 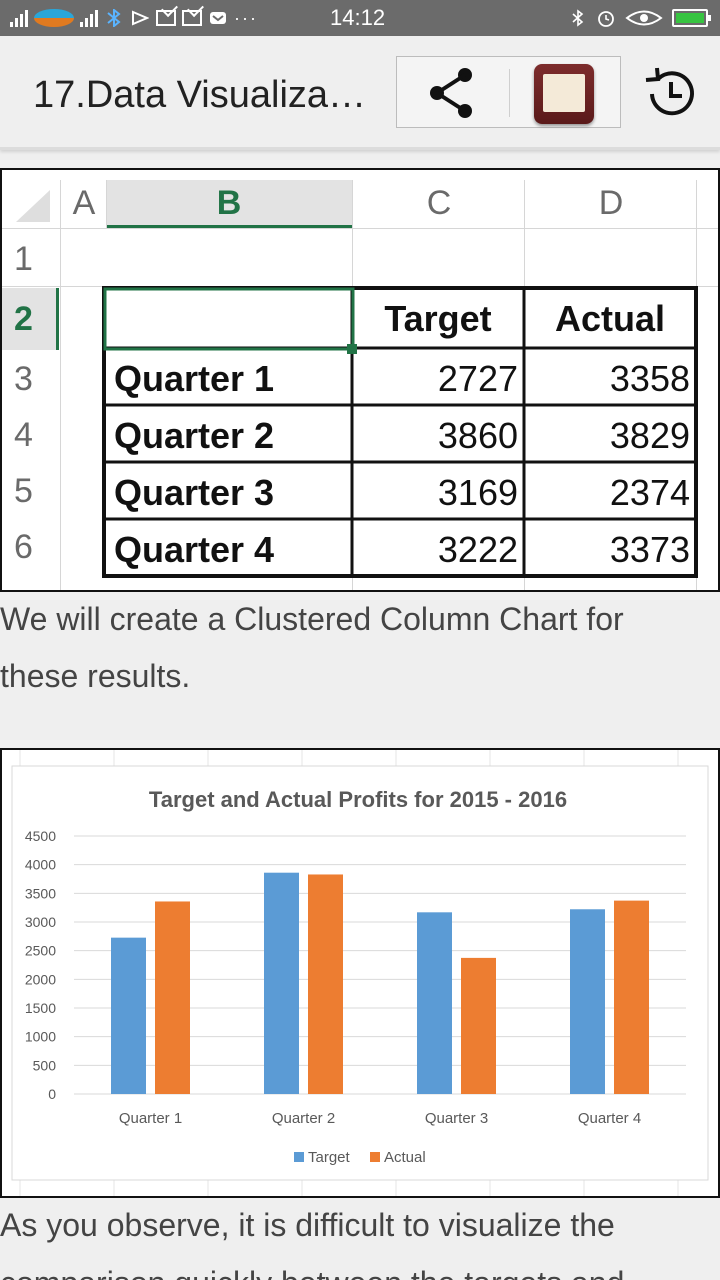 I want to click on table-header-actual: Actual, so click(x=610, y=318).